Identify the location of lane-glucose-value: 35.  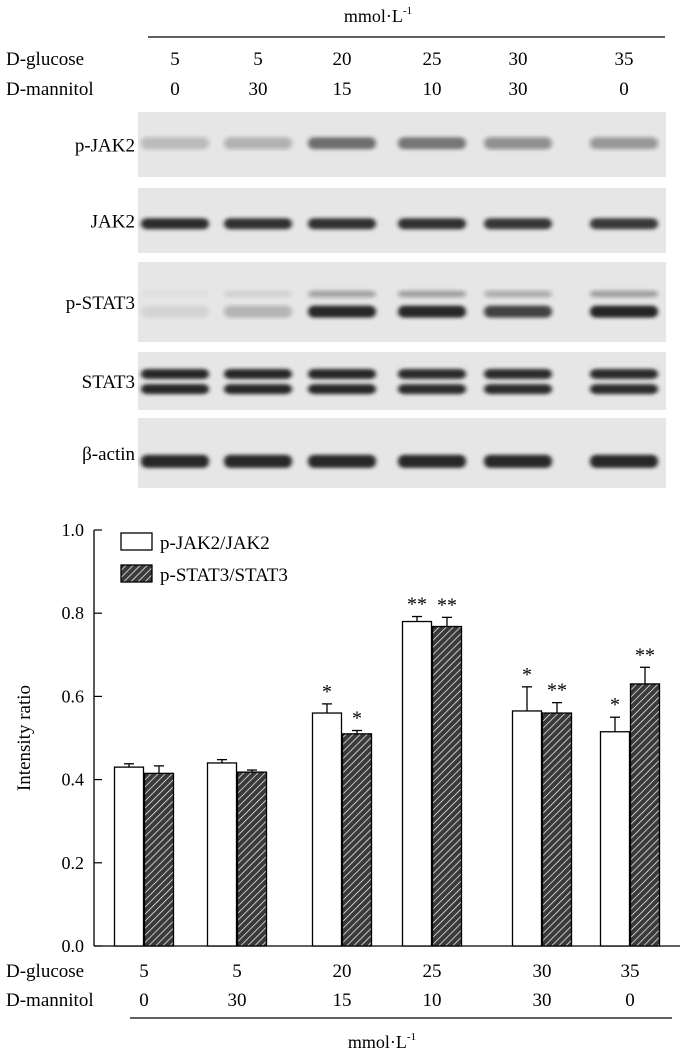
(624, 59).